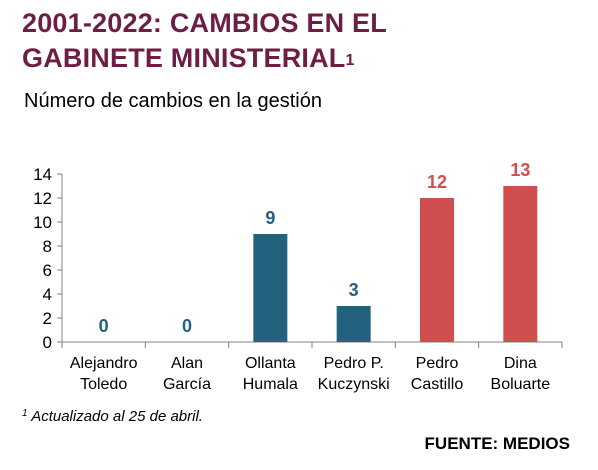  I want to click on y-tick-label: 14, so click(42, 174).